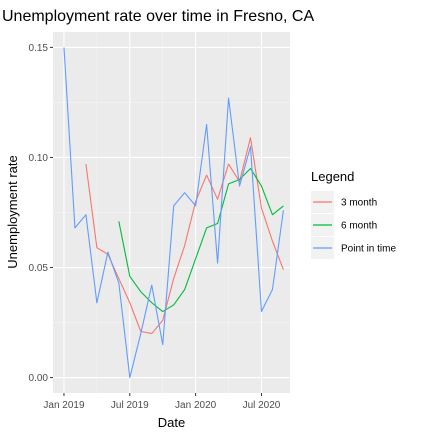 The width and height of the screenshot is (421, 438). What do you see at coordinates (64, 405) in the screenshot?
I see `x-tick-label: Jan 2019` at bounding box center [64, 405].